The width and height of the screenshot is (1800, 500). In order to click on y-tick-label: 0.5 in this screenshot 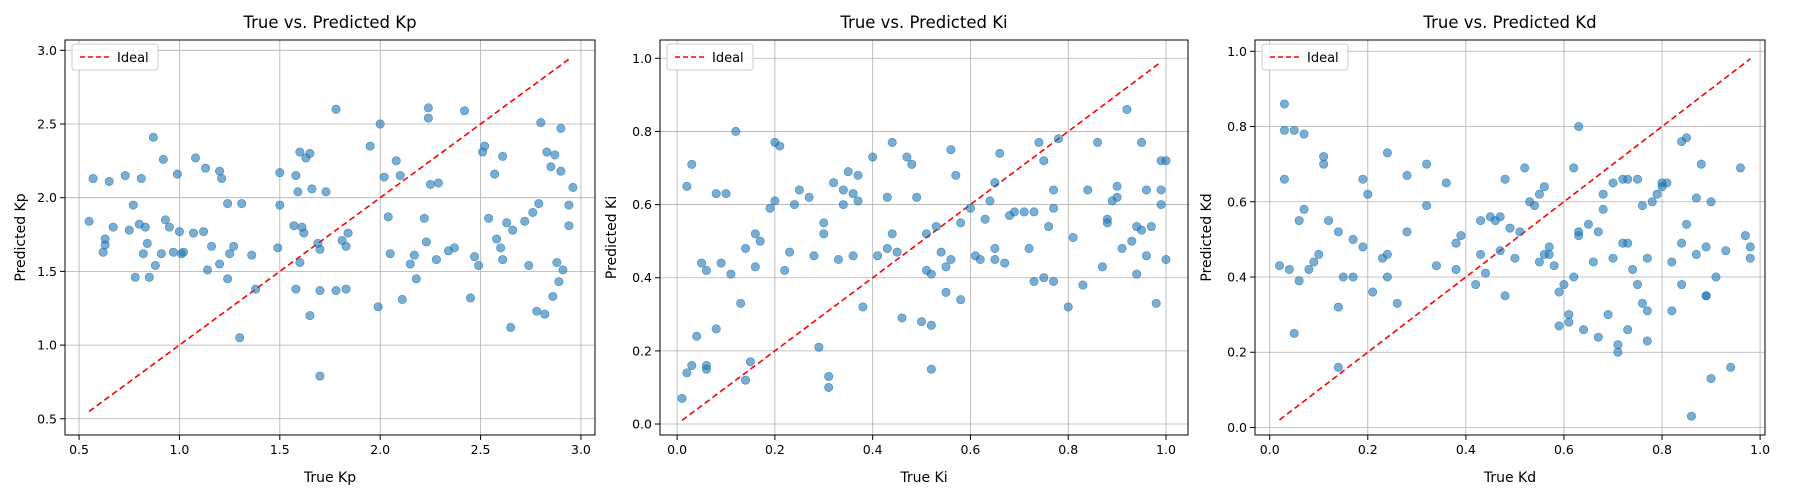, I will do `click(47, 418)`.